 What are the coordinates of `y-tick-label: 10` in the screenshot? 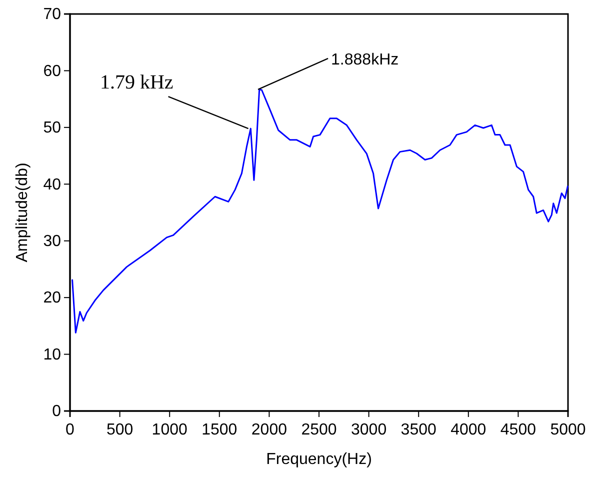 It's located at (52, 355).